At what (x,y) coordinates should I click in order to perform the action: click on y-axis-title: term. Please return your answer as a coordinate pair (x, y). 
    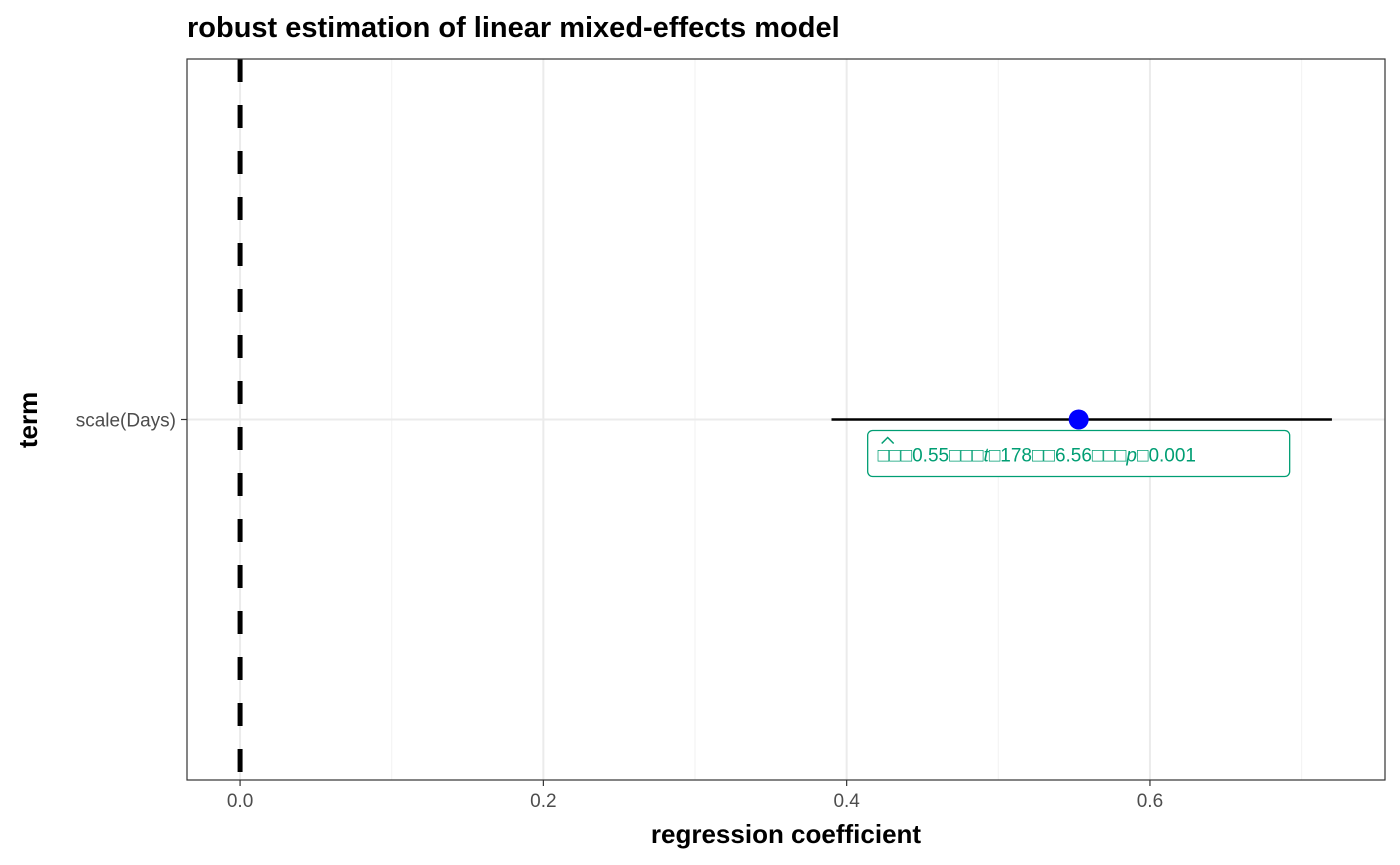
    Looking at the image, I should click on (28, 420).